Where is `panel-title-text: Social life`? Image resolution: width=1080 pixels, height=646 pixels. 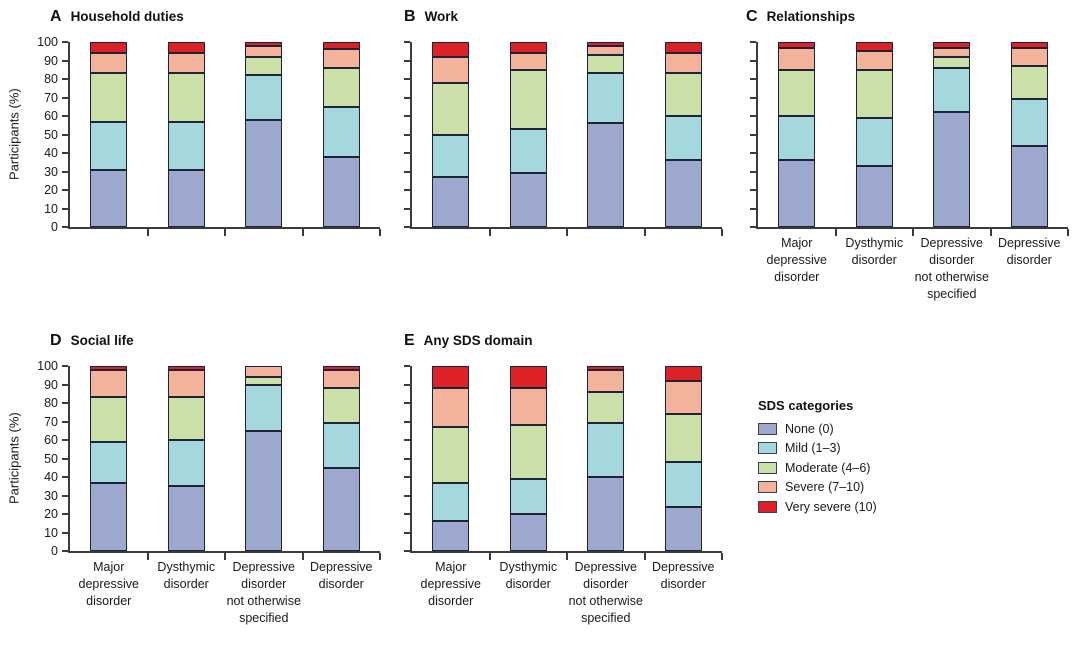 panel-title-text: Social life is located at coordinates (102, 340).